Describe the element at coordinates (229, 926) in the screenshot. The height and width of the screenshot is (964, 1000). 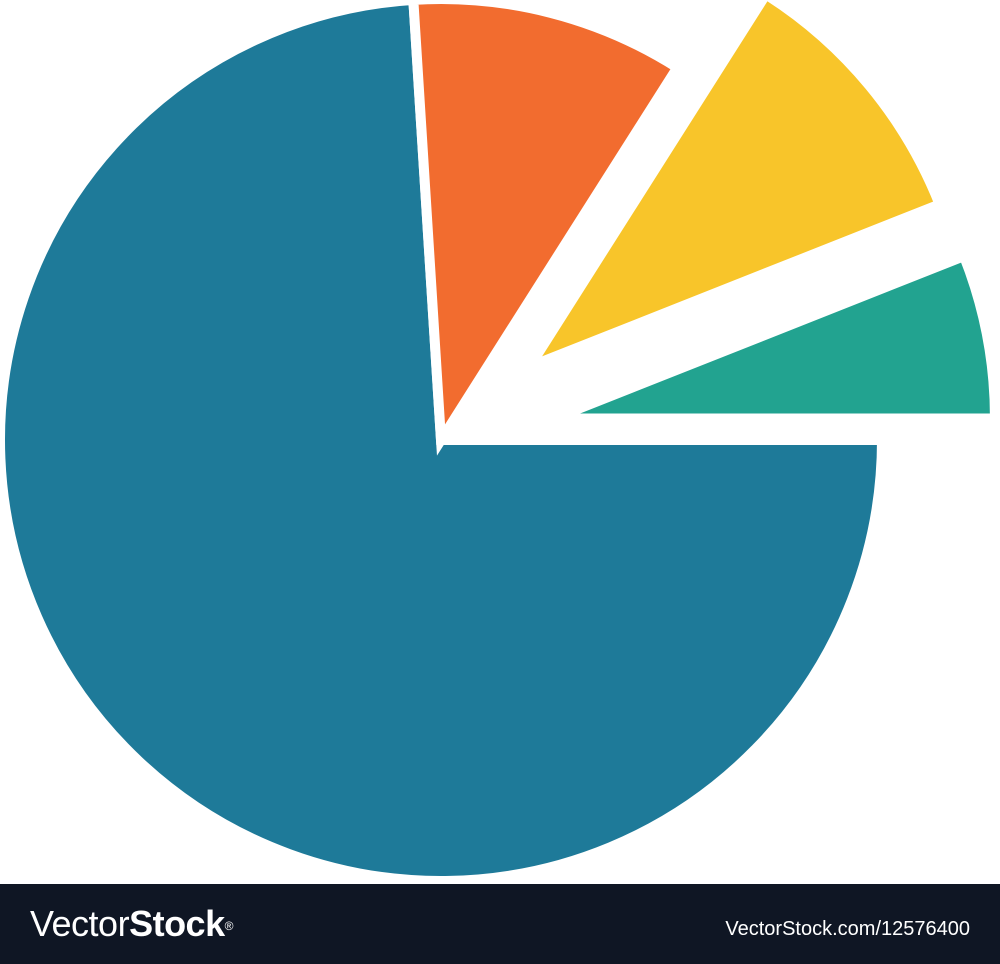
I see `watermark-registered-mark: ®` at that location.